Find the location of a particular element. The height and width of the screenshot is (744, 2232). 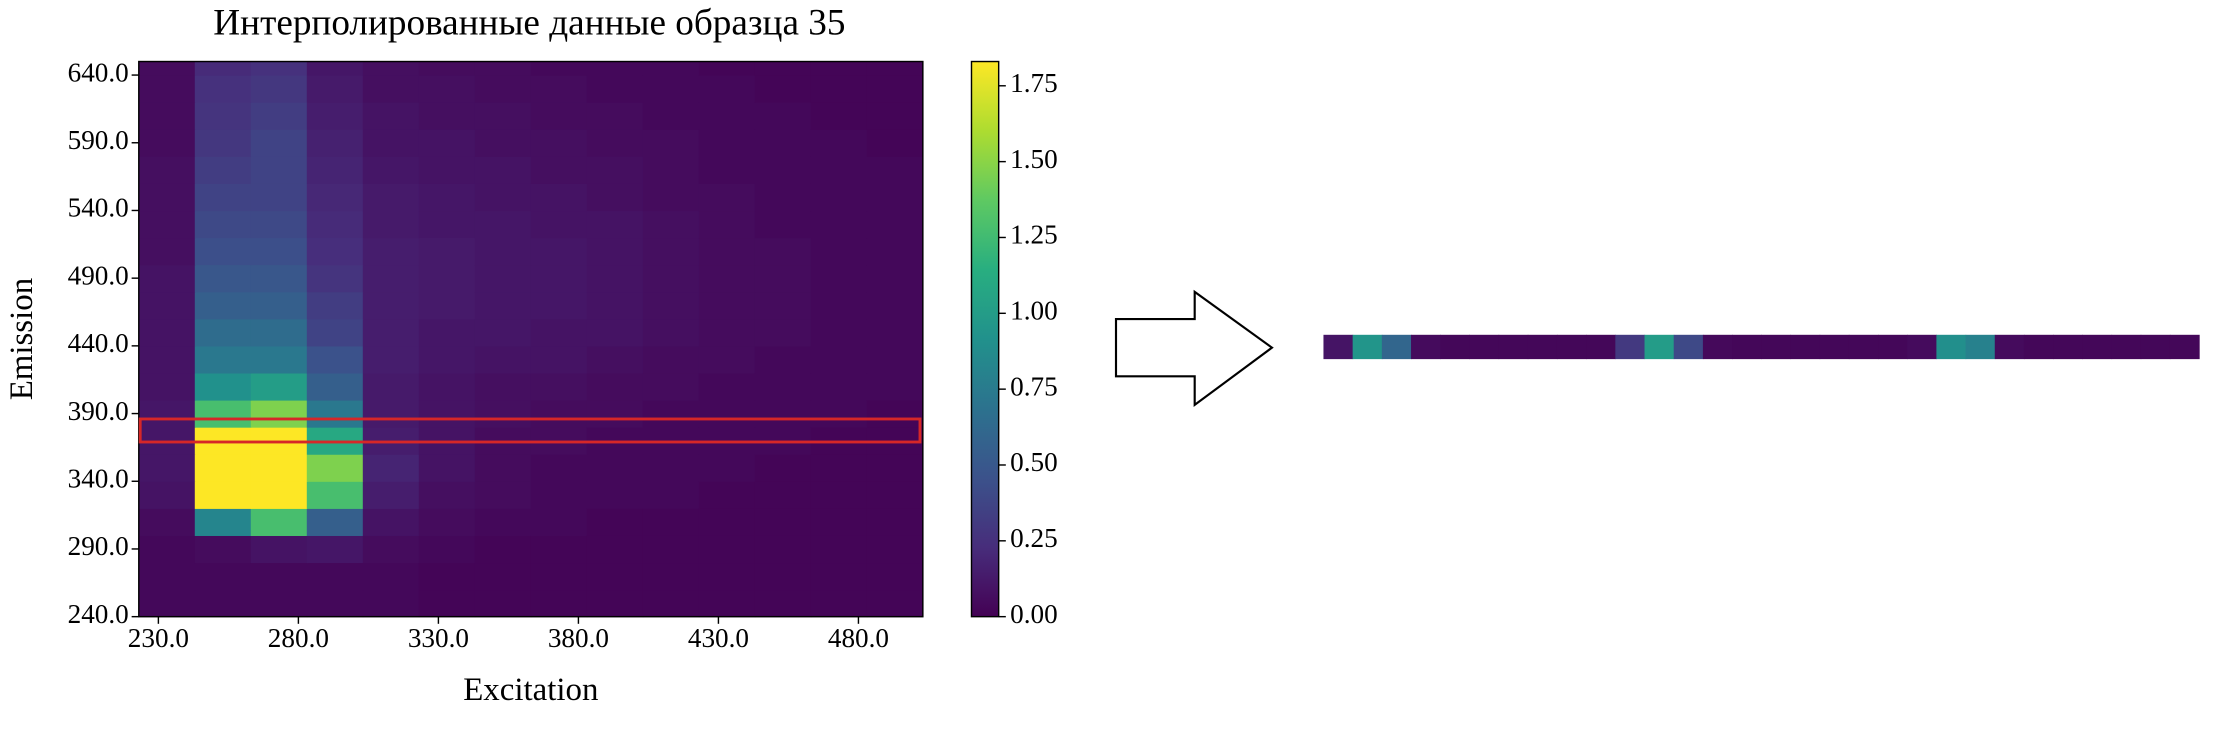

colorbar is located at coordinates (985, 339).